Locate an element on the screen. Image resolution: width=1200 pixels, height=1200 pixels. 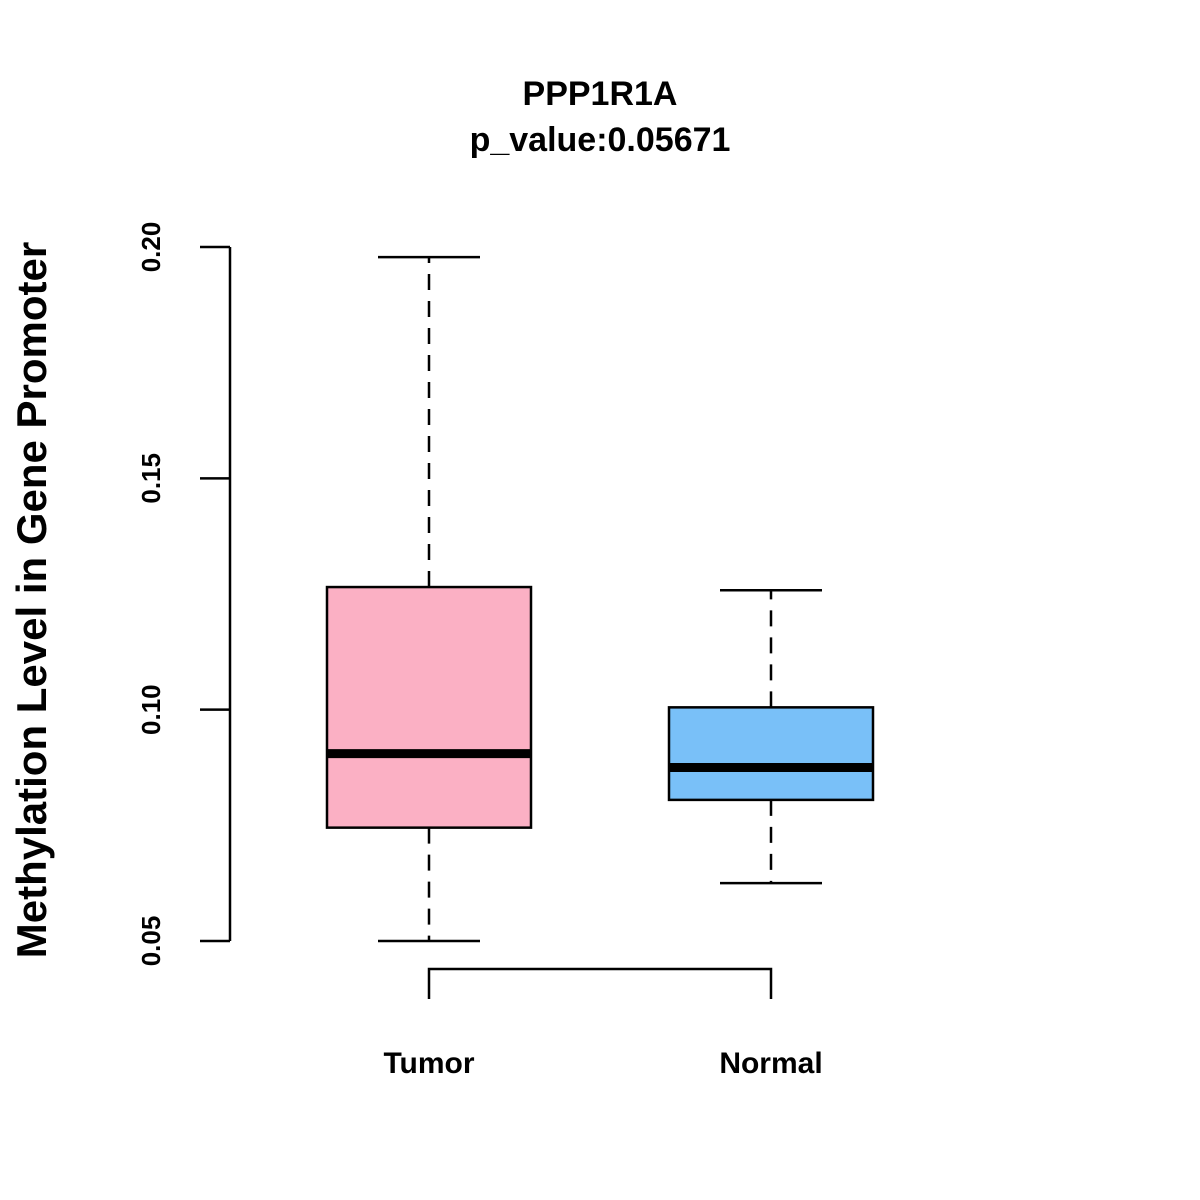
y-tick-label: 0.10 is located at coordinates (151, 709).